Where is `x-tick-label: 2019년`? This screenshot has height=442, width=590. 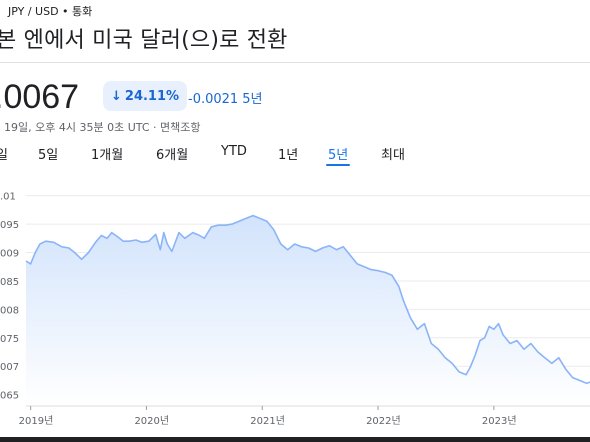
x-tick-label: 2019년 is located at coordinates (36, 421).